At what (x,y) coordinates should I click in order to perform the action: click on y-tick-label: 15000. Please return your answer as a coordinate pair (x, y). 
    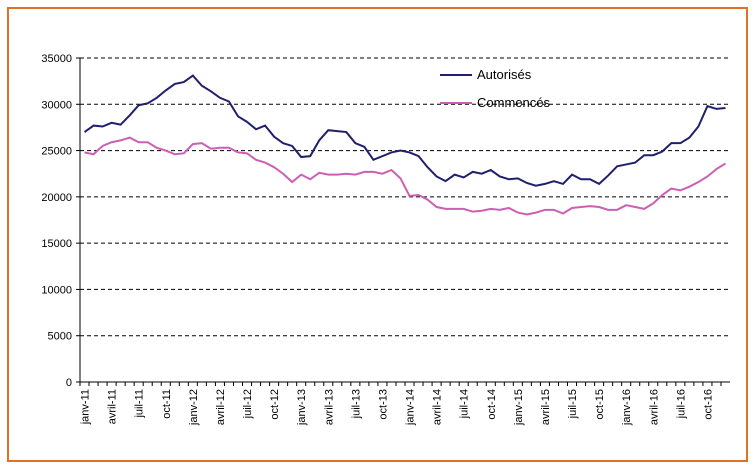
    Looking at the image, I should click on (56, 244).